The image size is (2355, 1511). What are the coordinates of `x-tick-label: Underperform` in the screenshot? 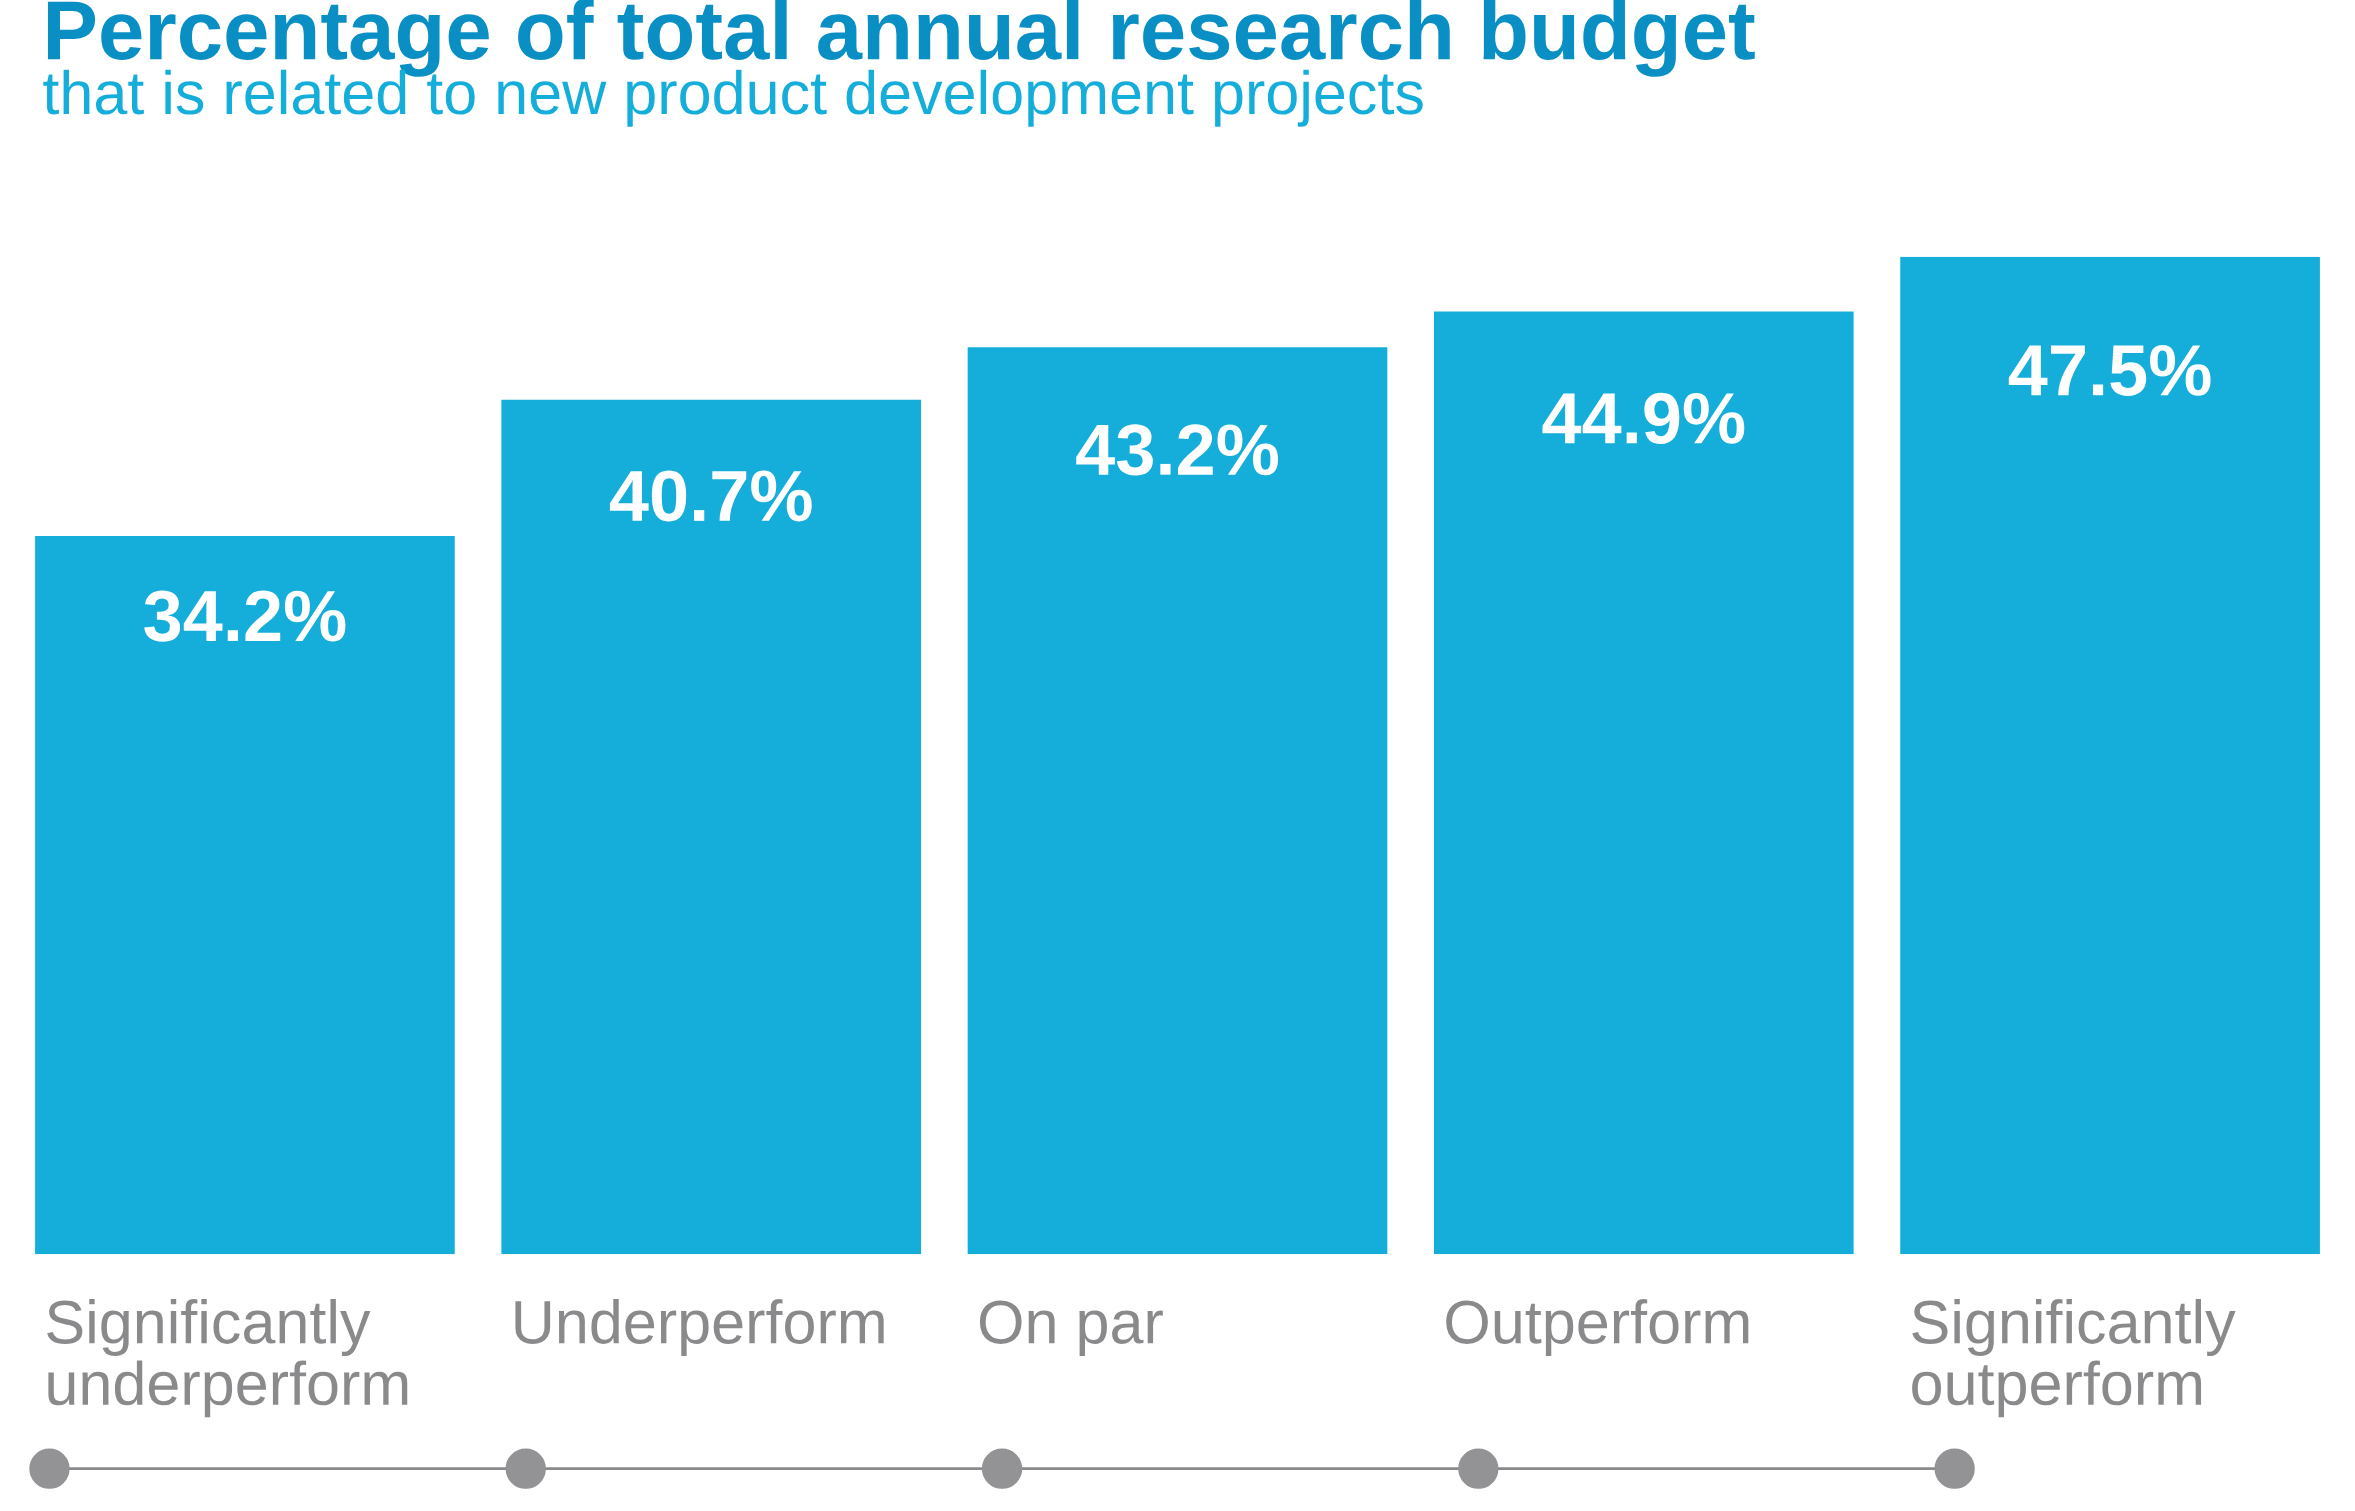 It's located at (699, 1327).